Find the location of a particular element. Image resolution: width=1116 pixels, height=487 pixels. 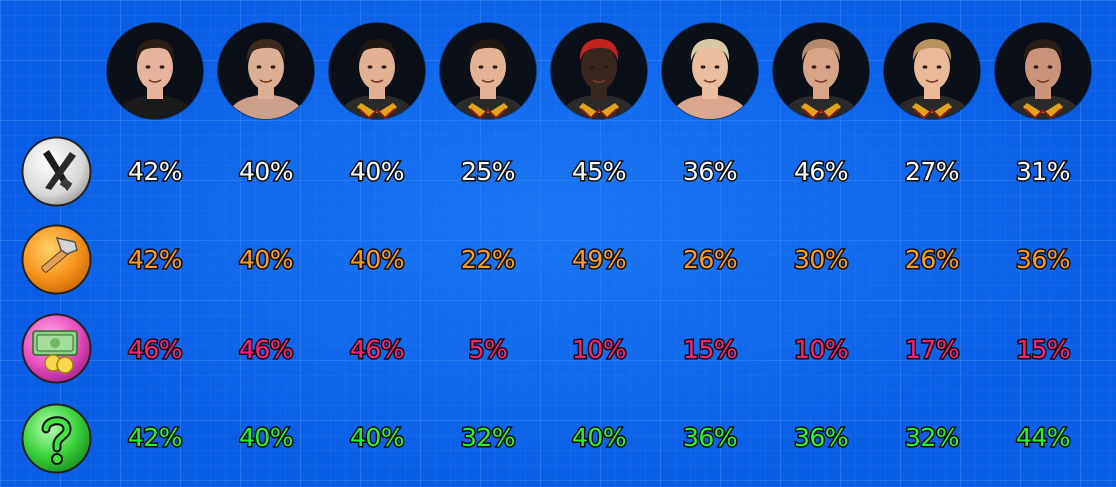

tools-cross-icon is located at coordinates (56, 171).